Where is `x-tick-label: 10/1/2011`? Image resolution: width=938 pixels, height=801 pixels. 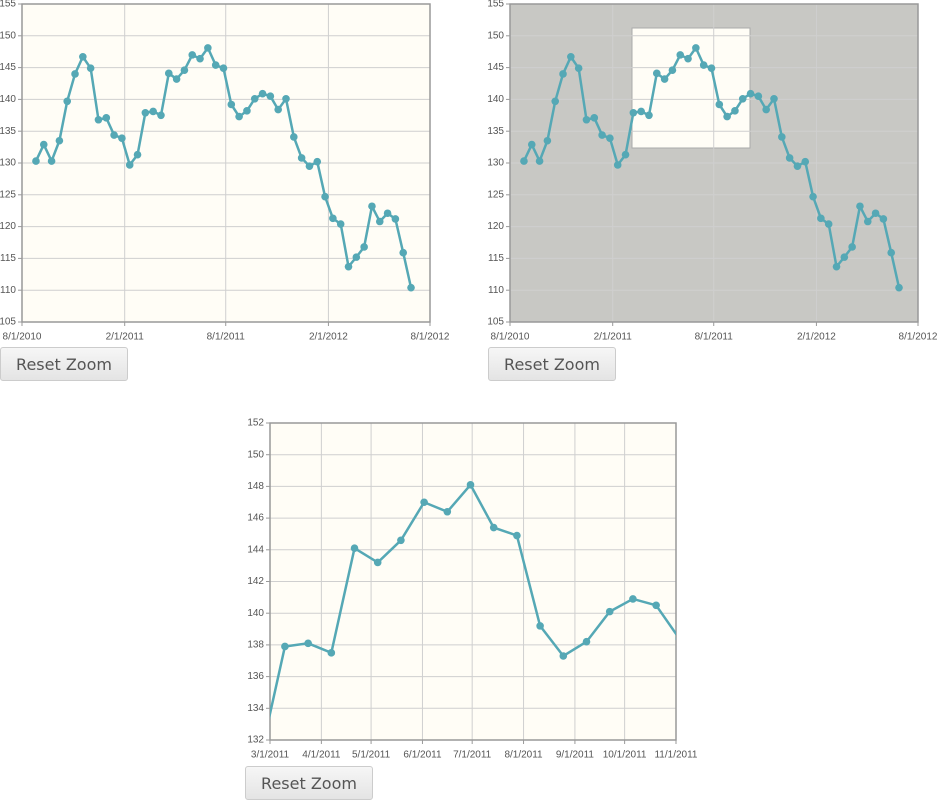 x-tick-label: 10/1/2011 is located at coordinates (625, 755).